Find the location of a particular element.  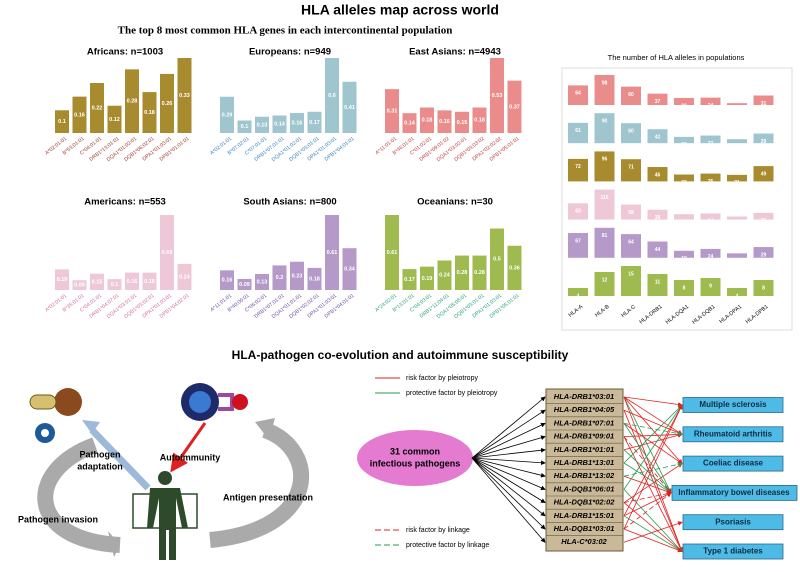

value-label: 46 is located at coordinates (658, 175).